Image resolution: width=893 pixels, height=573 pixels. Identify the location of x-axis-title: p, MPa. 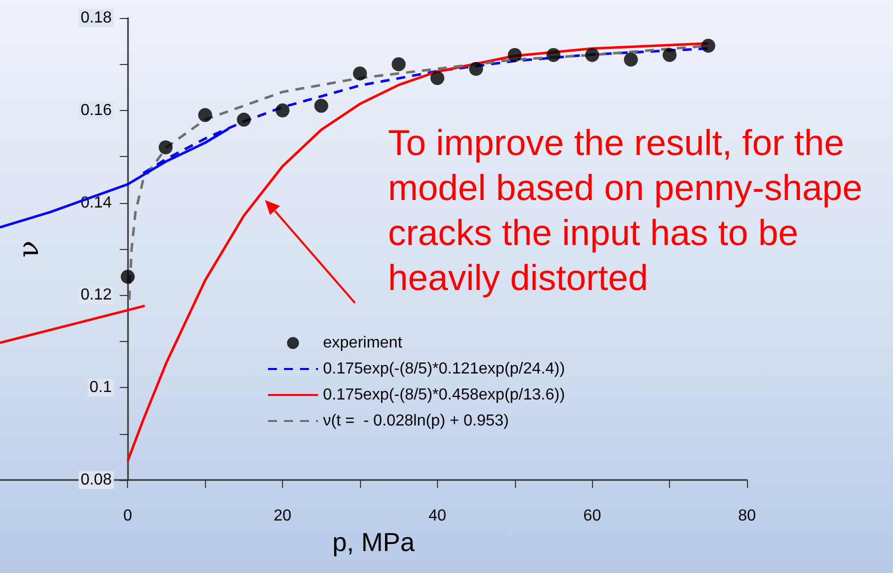
(374, 541).